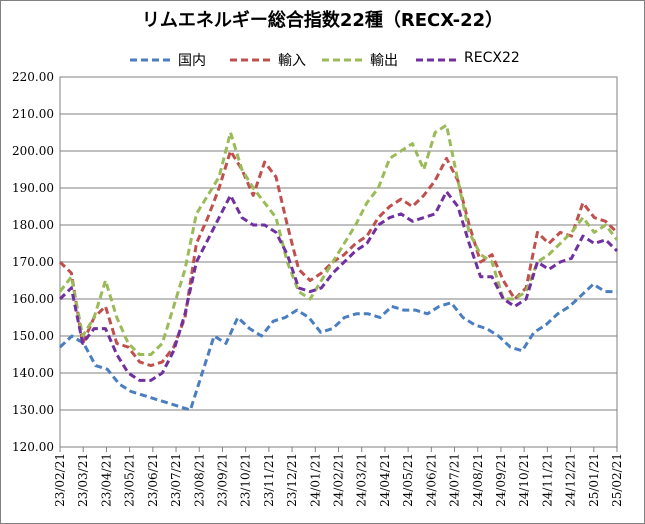 This screenshot has width=645, height=524. I want to click on y-tick-label: 200.00, so click(33, 151).